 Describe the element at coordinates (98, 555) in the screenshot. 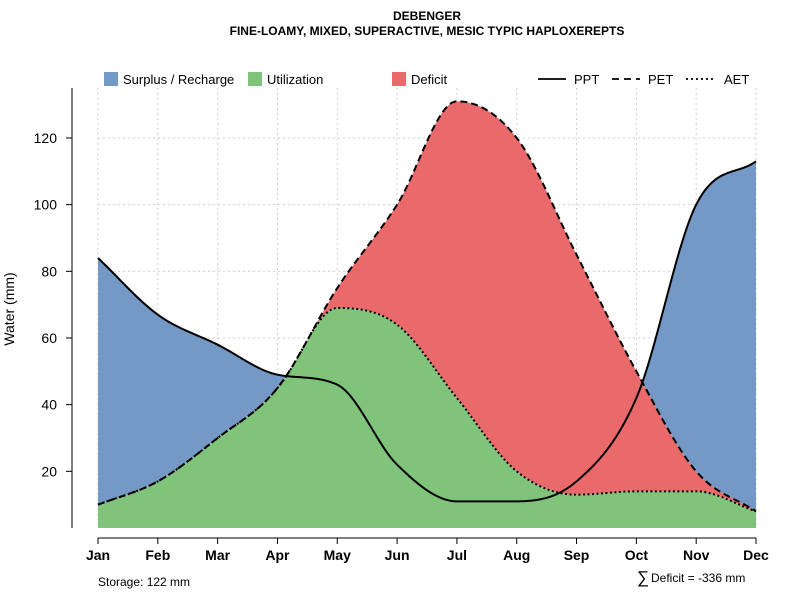

I see `x-tick-label-jan: Jan` at that location.